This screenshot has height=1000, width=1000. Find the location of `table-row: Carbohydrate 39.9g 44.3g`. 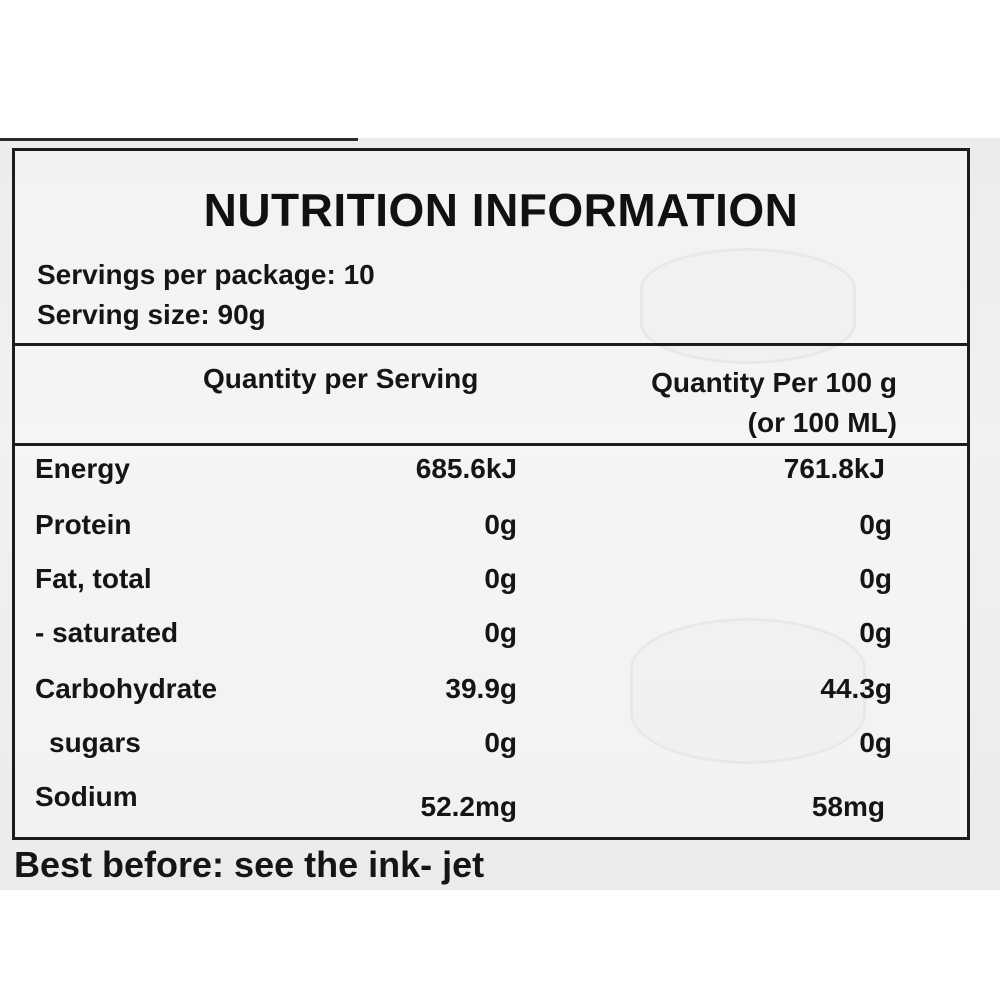

table-row: Carbohydrate 39.9g 44.3g is located at coordinates (491, 701).